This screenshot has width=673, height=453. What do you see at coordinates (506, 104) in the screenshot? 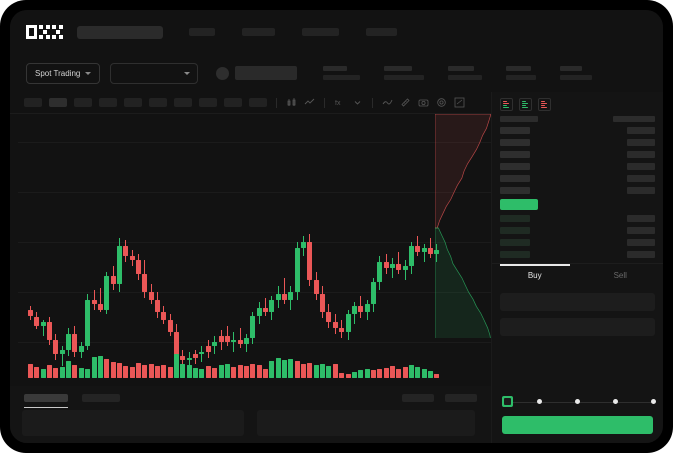
I see `orderbook-mode-both` at bounding box center [506, 104].